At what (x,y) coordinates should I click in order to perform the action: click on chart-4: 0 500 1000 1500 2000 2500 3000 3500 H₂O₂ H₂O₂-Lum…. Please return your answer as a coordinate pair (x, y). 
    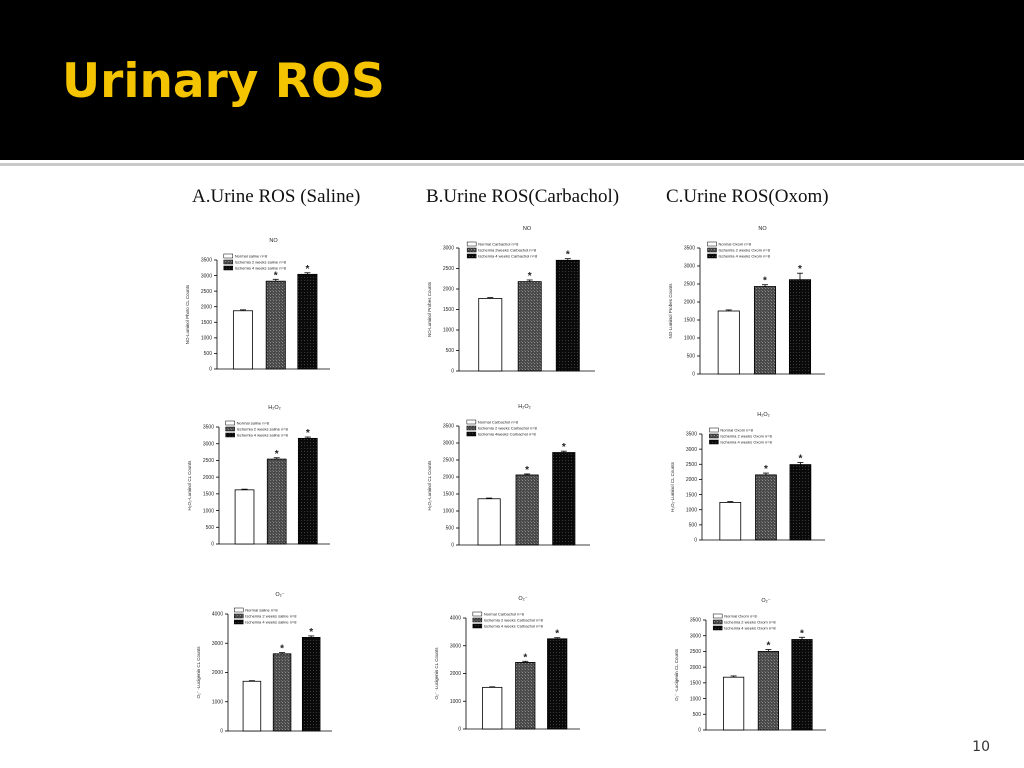
    Looking at the image, I should click on (258, 476).